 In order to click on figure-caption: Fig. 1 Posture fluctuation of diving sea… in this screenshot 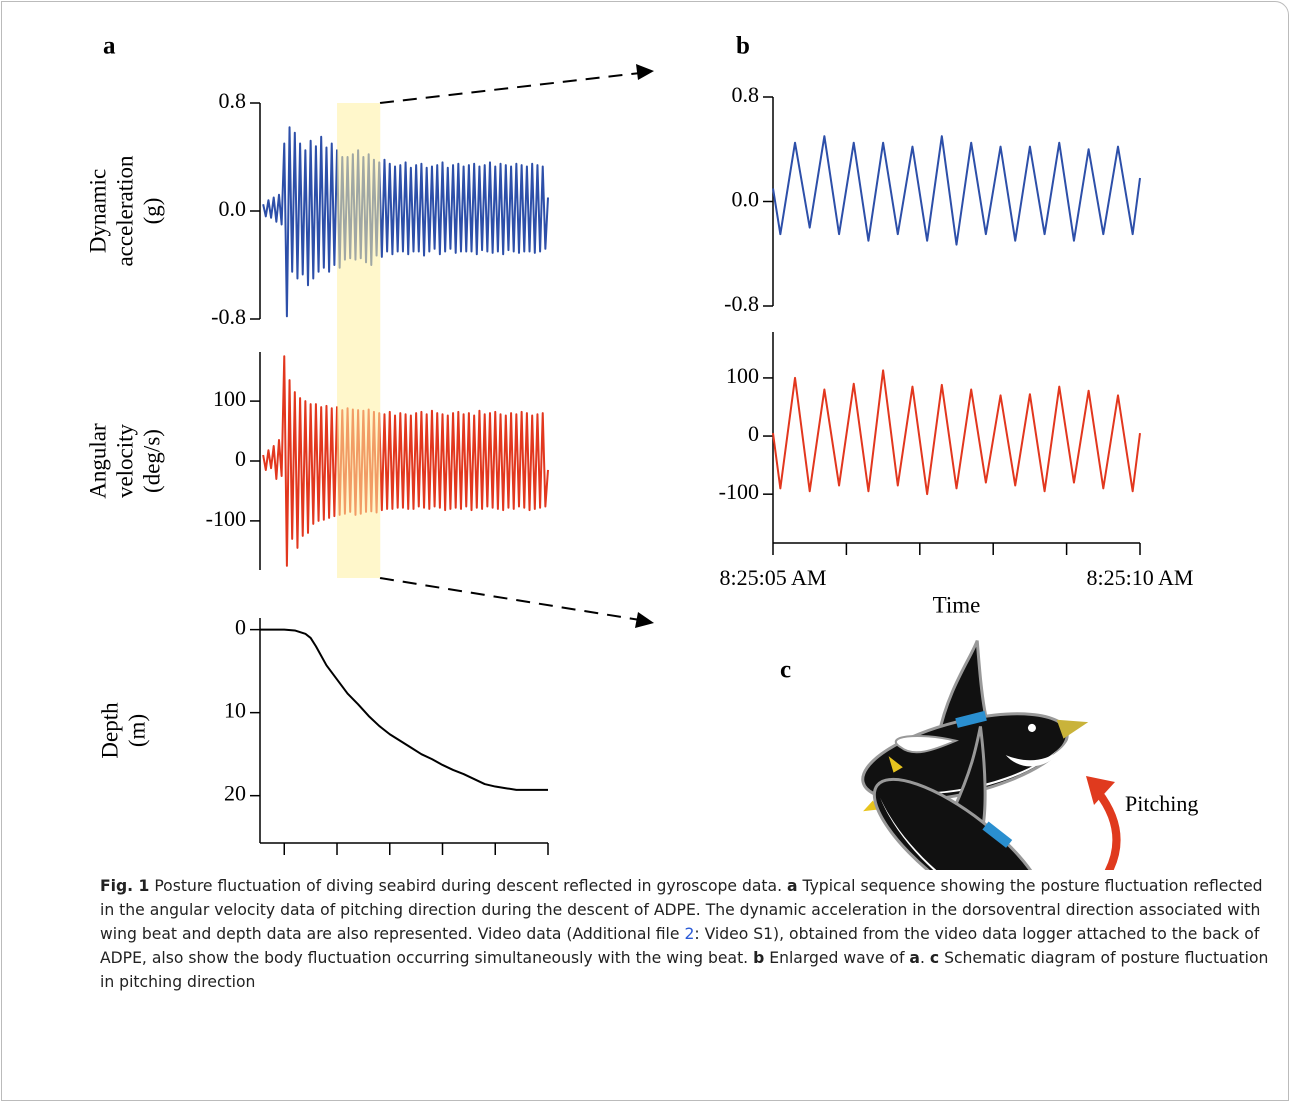, I will do `click(687, 934)`.